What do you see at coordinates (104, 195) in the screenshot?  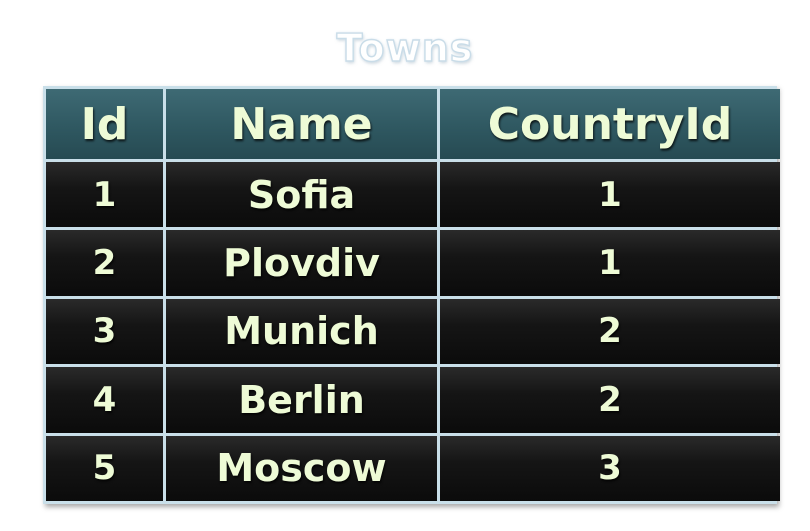 I see `cell-id: 1` at bounding box center [104, 195].